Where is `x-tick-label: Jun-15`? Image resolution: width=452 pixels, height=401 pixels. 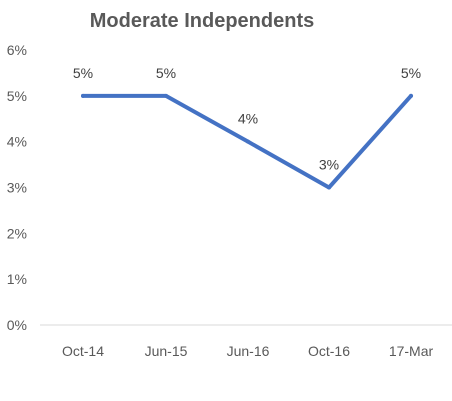
x-tick-label: Jun-15 is located at coordinates (166, 351).